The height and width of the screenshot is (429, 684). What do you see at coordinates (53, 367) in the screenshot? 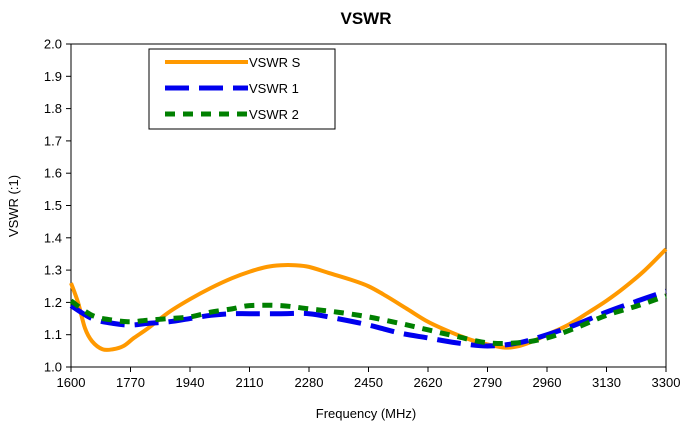
I see `y-tick-label: 1.0` at bounding box center [53, 367].